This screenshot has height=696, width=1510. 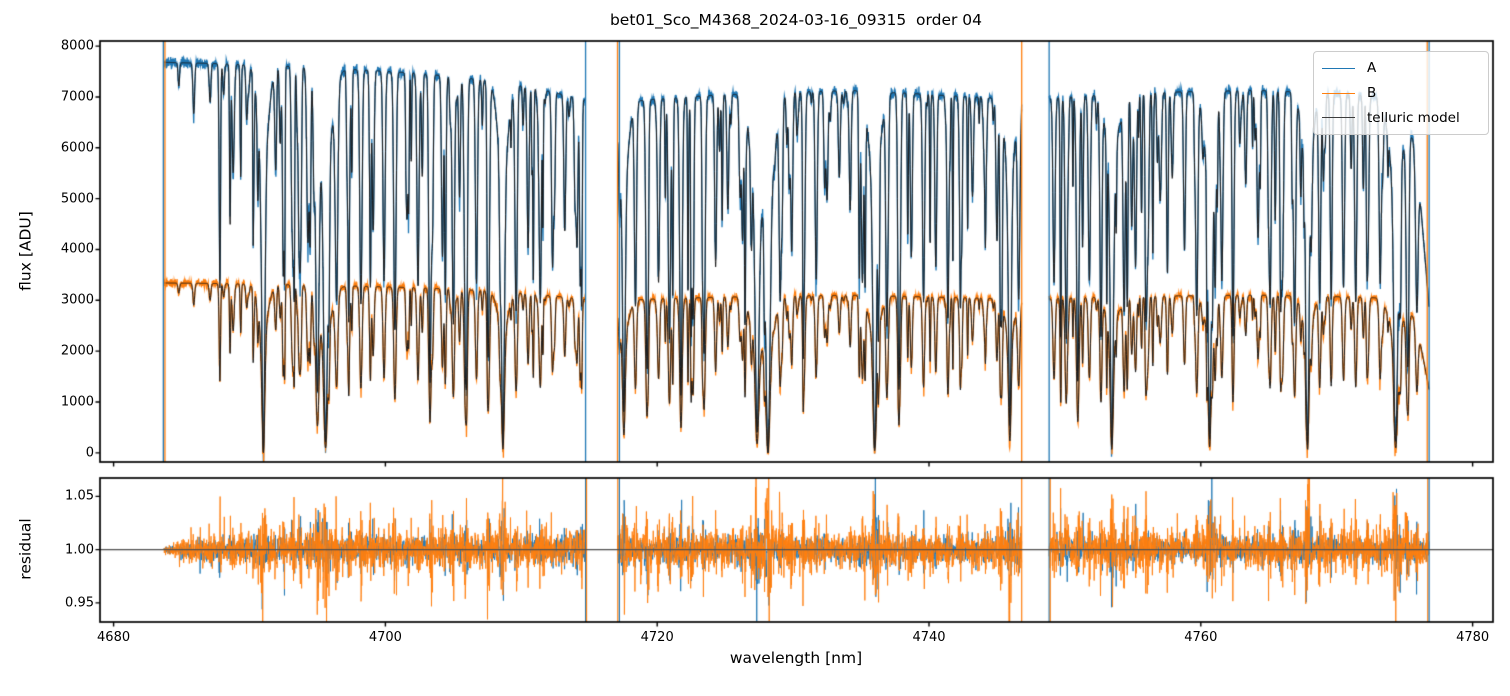 I want to click on xtick-label: 4700, so click(x=385, y=637).